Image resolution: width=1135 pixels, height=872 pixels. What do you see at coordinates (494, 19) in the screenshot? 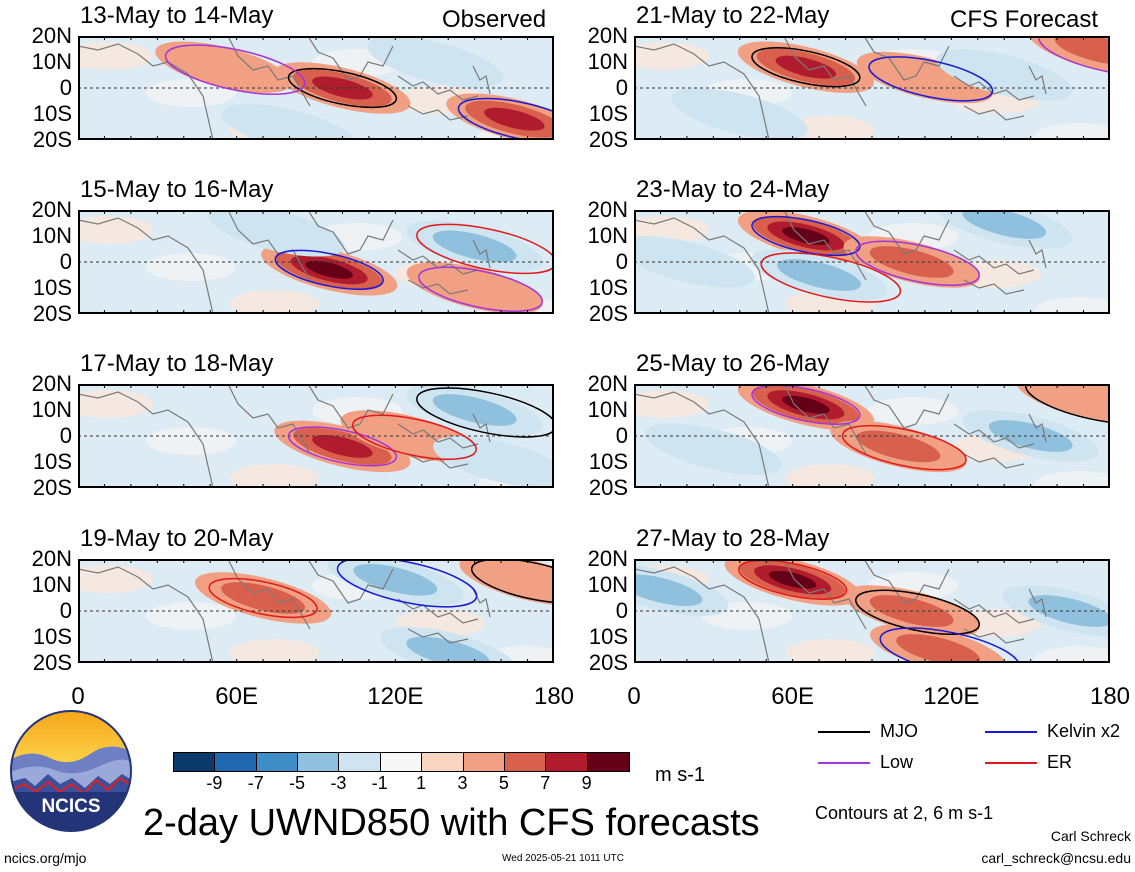
I see `observed-label: Observed` at bounding box center [494, 19].